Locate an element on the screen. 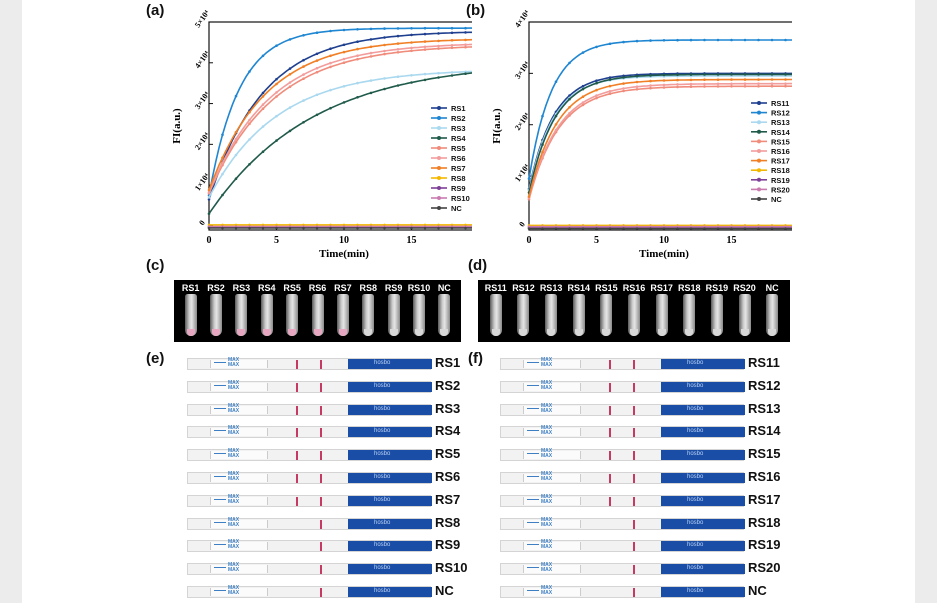 Image resolution: width=937 pixels, height=603 pixels. legend-label: RS6 is located at coordinates (458, 158).